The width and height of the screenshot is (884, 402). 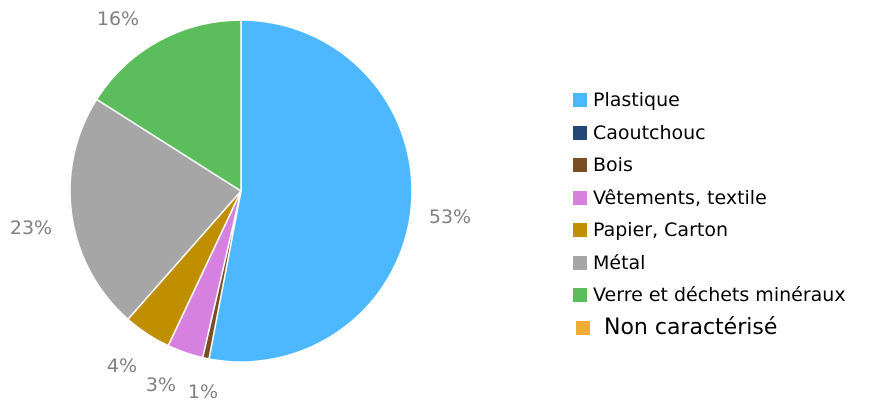 I want to click on legend-label: Verre et déchets minéraux, so click(x=719, y=295).